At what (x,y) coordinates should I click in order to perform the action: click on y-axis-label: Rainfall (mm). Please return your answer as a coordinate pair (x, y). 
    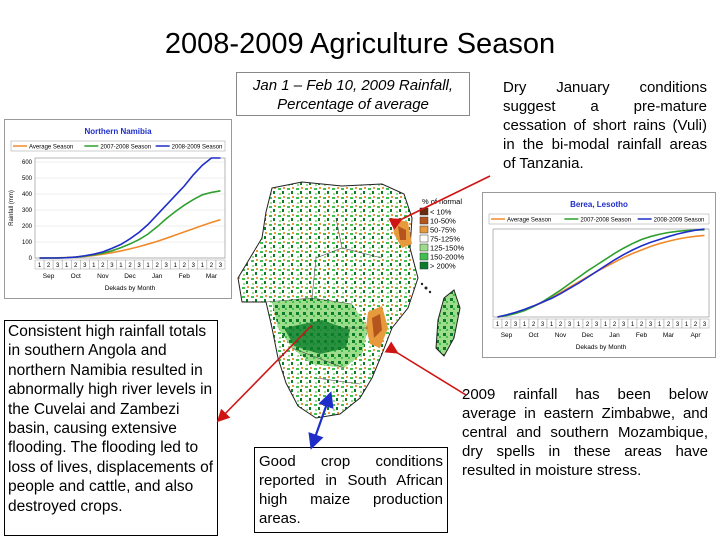
    Looking at the image, I should click on (12, 208).